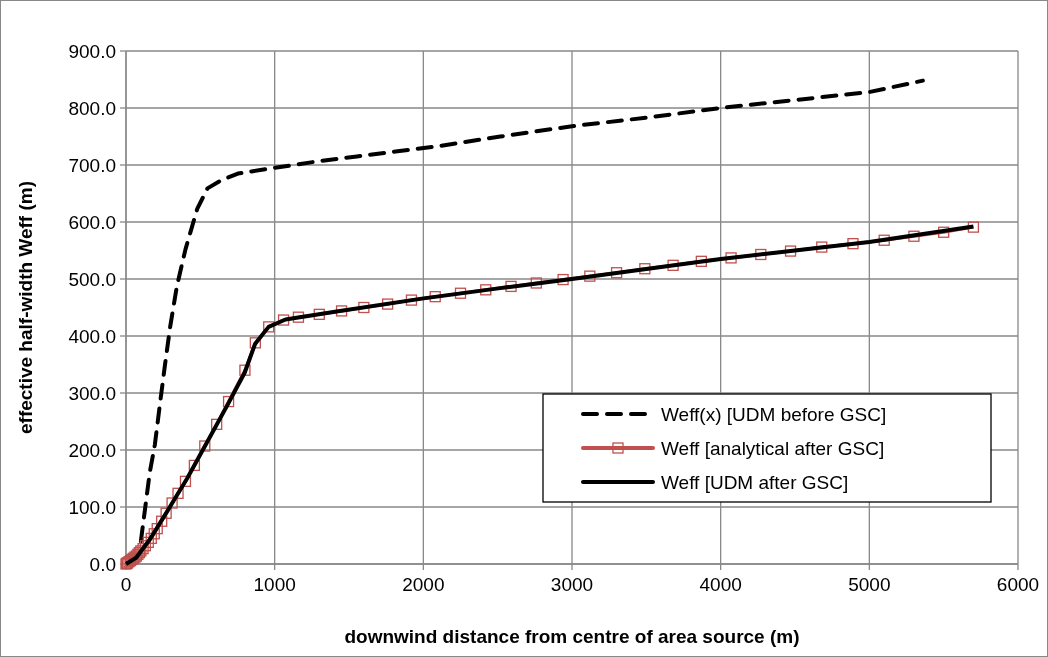 Image resolution: width=1048 pixels, height=657 pixels. I want to click on legend-label: Weff(x) [UDM before GSC], so click(774, 414).